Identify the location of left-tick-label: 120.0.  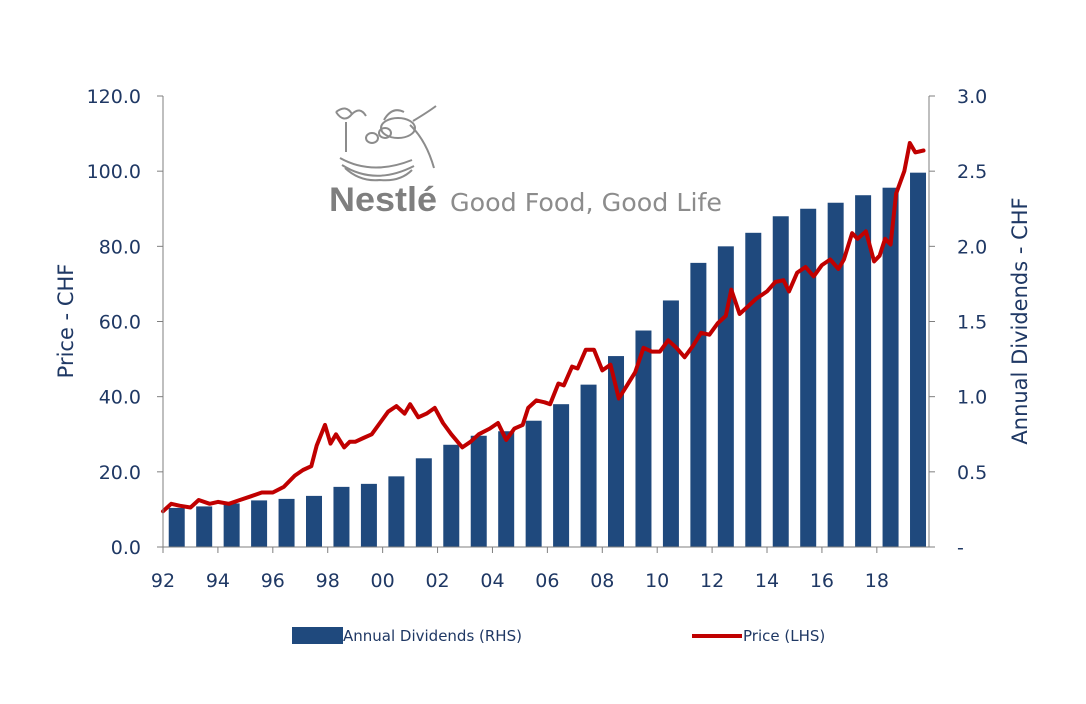
(114, 97).